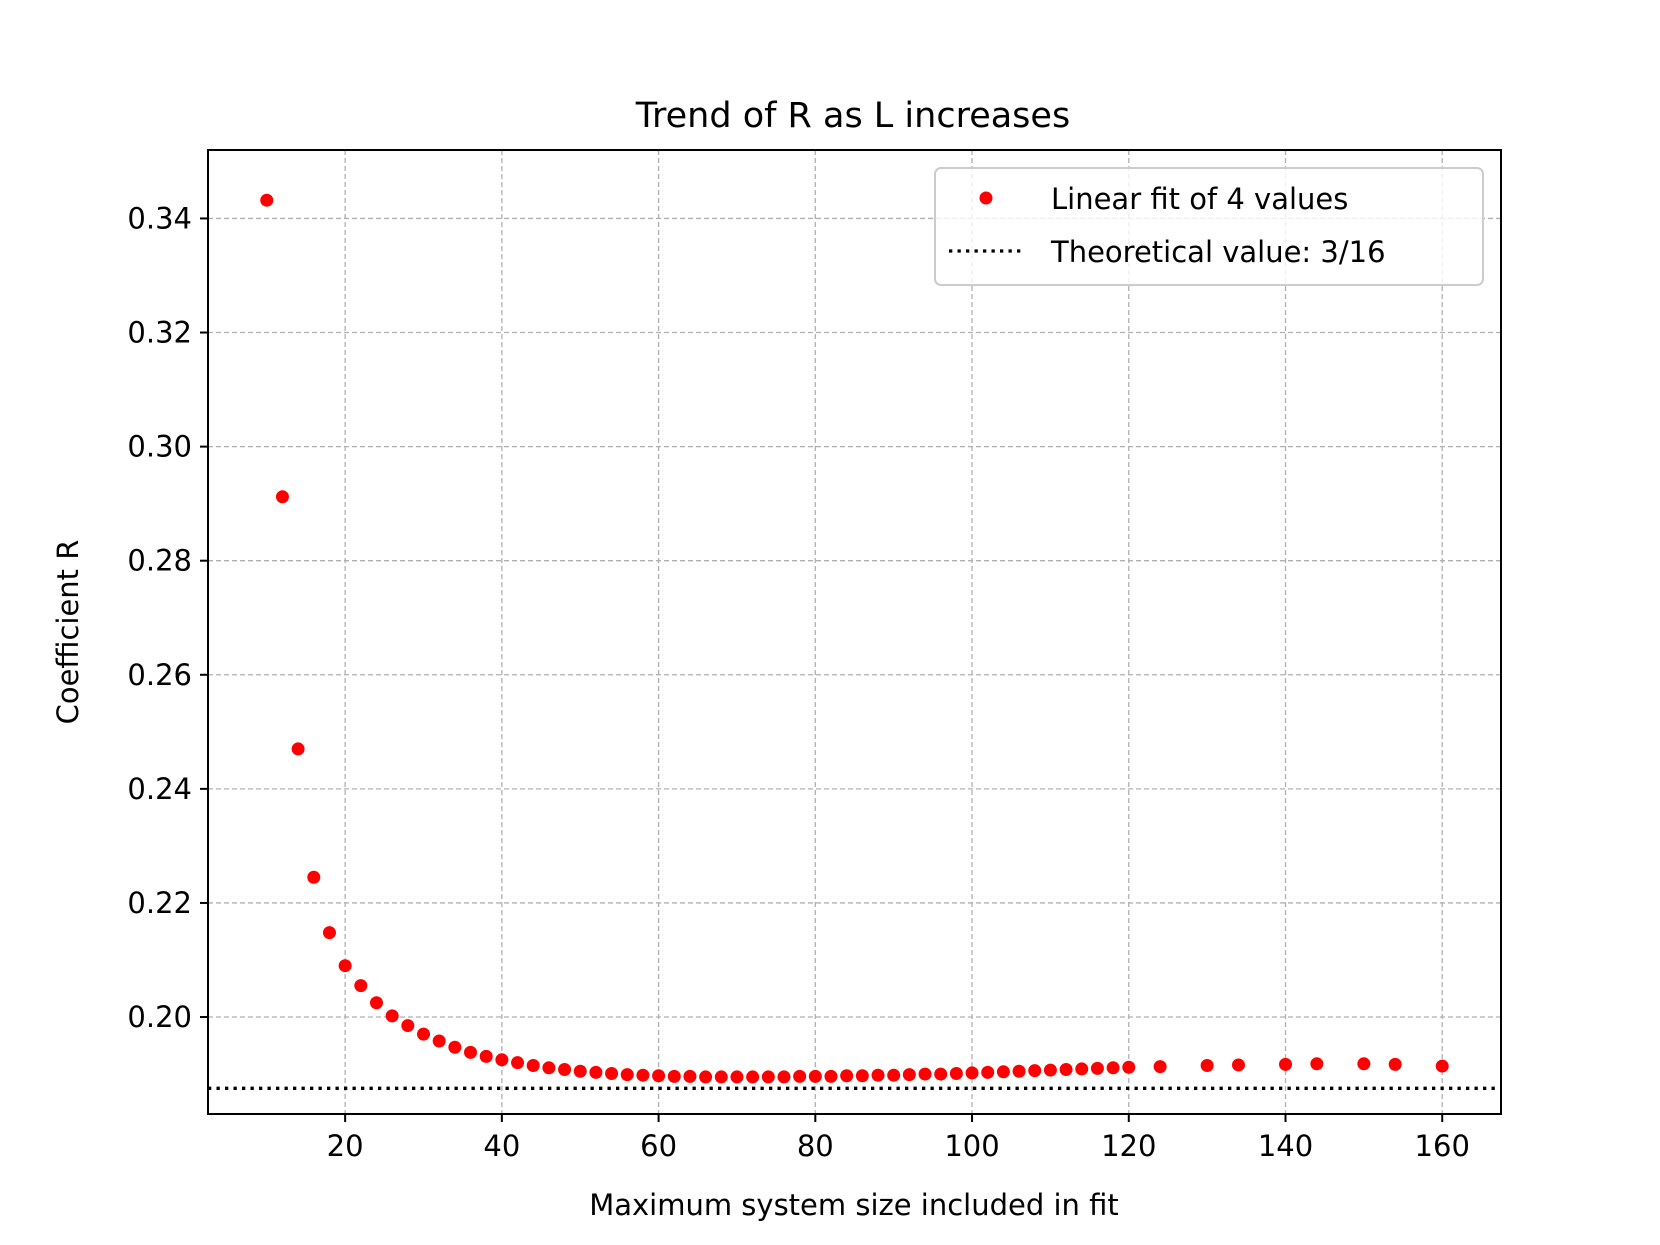  Describe the element at coordinates (159, 447) in the screenshot. I see `y-tick-label: 0.30` at that location.